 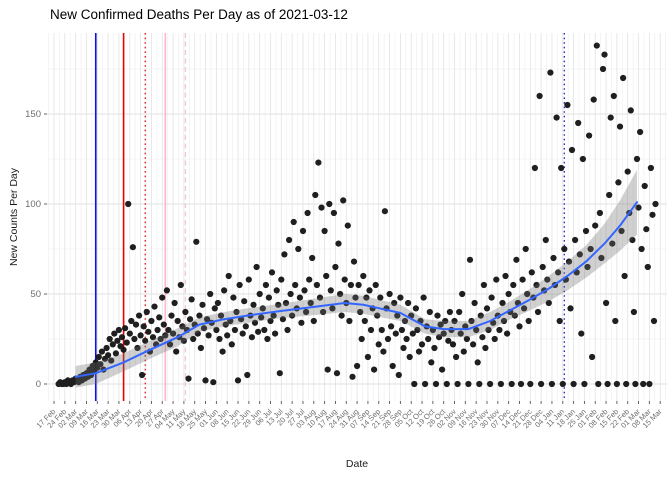 What do you see at coordinates (38, 384) in the screenshot?
I see `y-tick-label: 0` at bounding box center [38, 384].